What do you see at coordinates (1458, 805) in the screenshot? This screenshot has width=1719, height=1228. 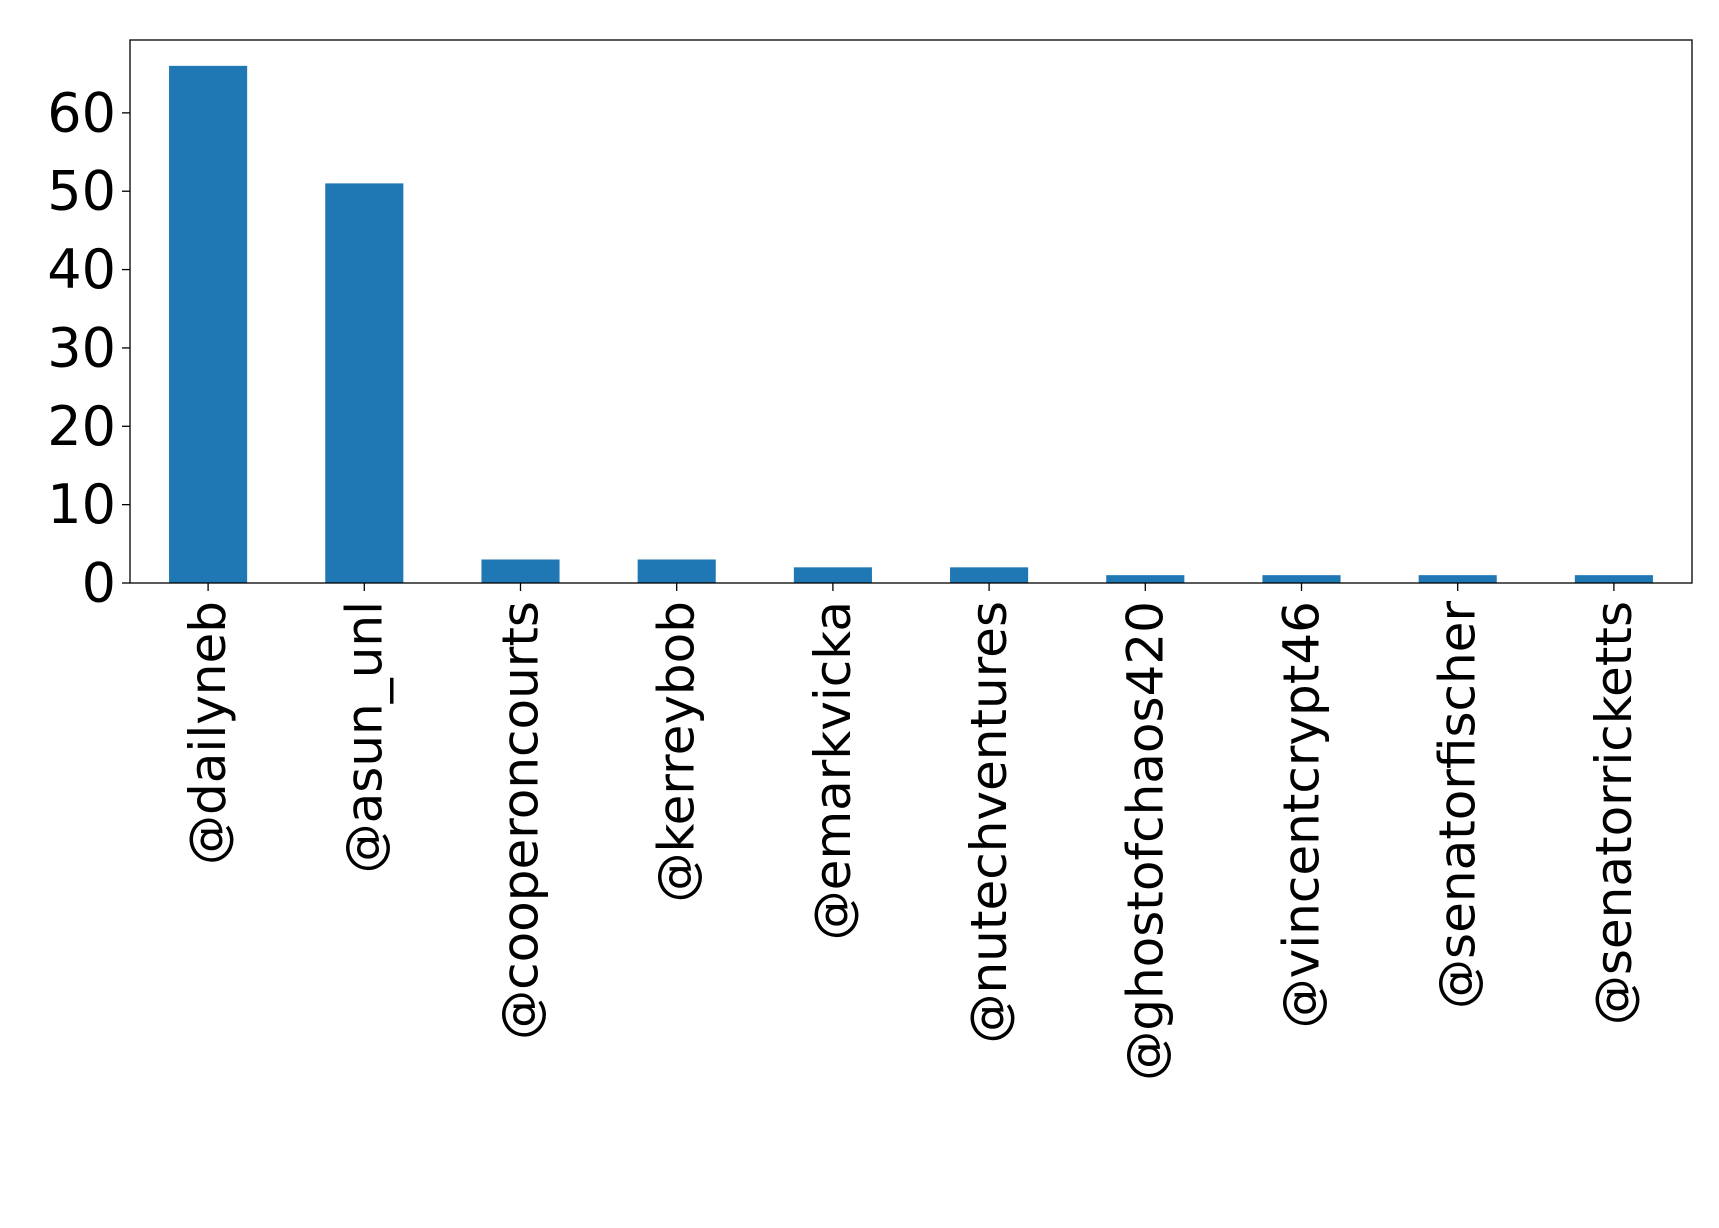 I see `x-tick-label: @senatorfischer` at bounding box center [1458, 805].